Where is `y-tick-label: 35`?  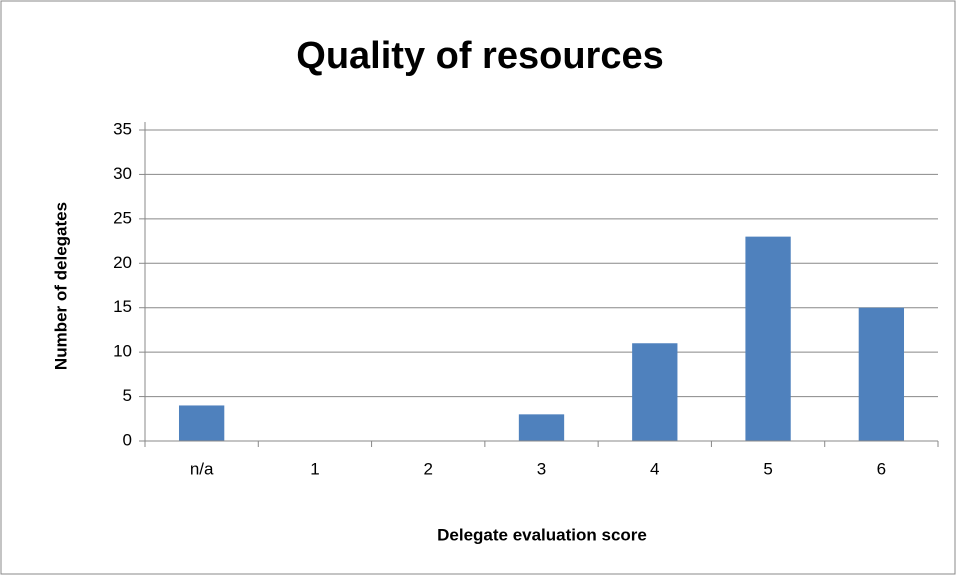
y-tick-label: 35 is located at coordinates (122, 128).